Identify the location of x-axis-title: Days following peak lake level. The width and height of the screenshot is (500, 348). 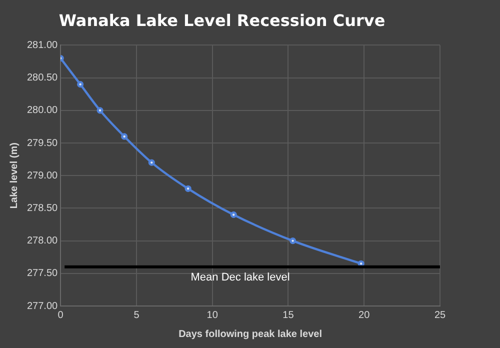
(250, 334).